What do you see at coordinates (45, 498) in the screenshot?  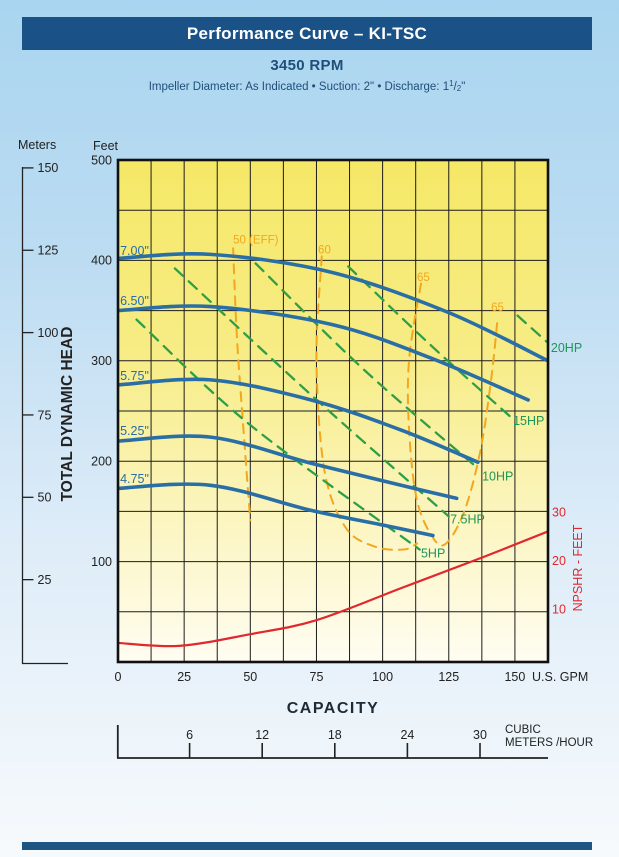 I see `meters-tick-label: 50` at bounding box center [45, 498].